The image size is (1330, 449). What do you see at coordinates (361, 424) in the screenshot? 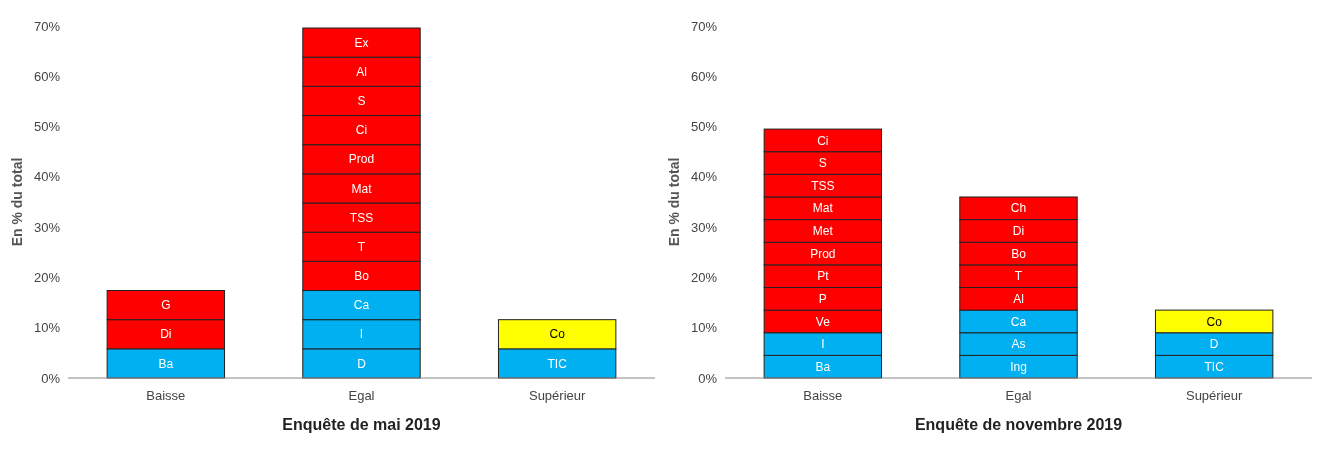
I see `x-axis-title: Enquête de mai 2019` at bounding box center [361, 424].